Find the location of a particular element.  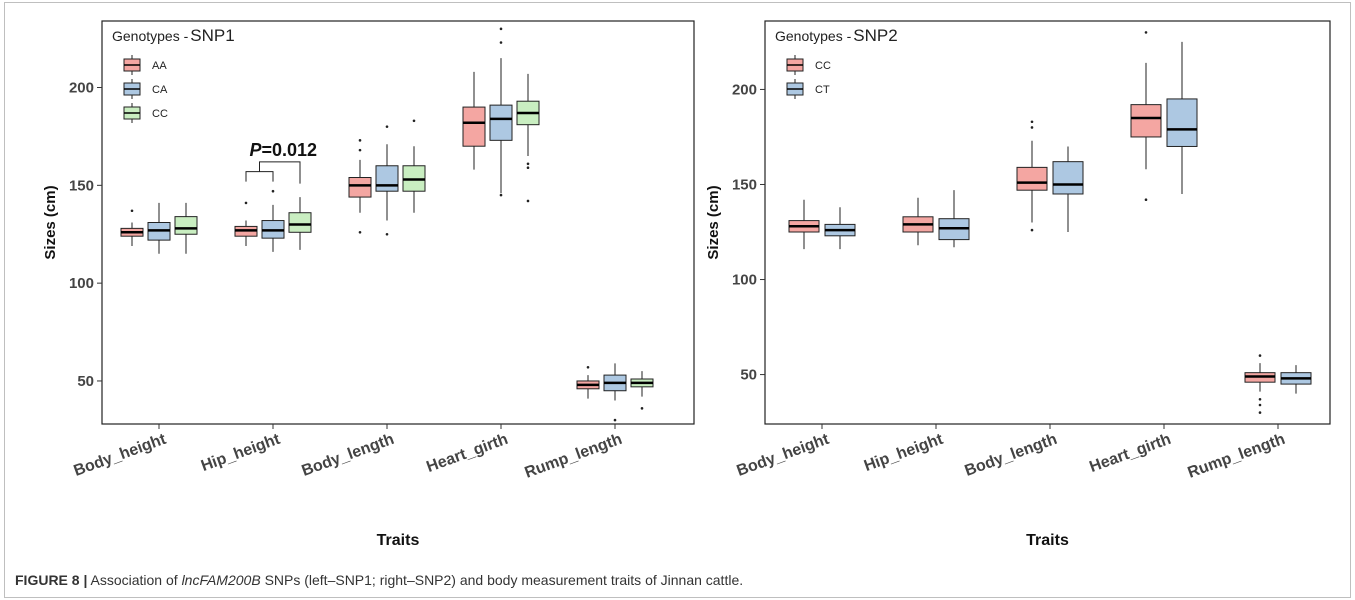

legend: Genotypes - SNP1 AA CA CC is located at coordinates (173, 74).